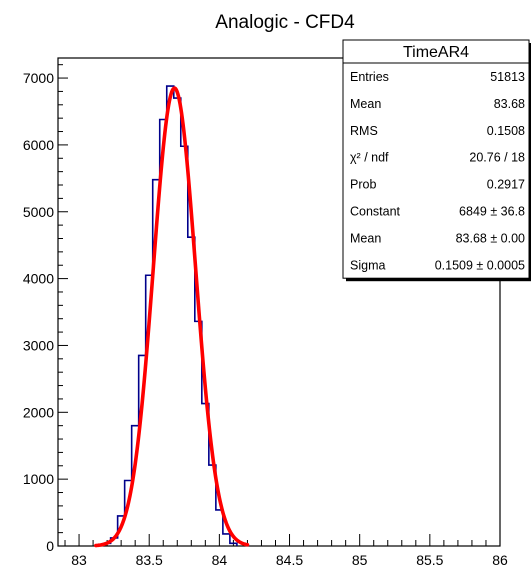  I want to click on stats-box-background, so click(436, 159).